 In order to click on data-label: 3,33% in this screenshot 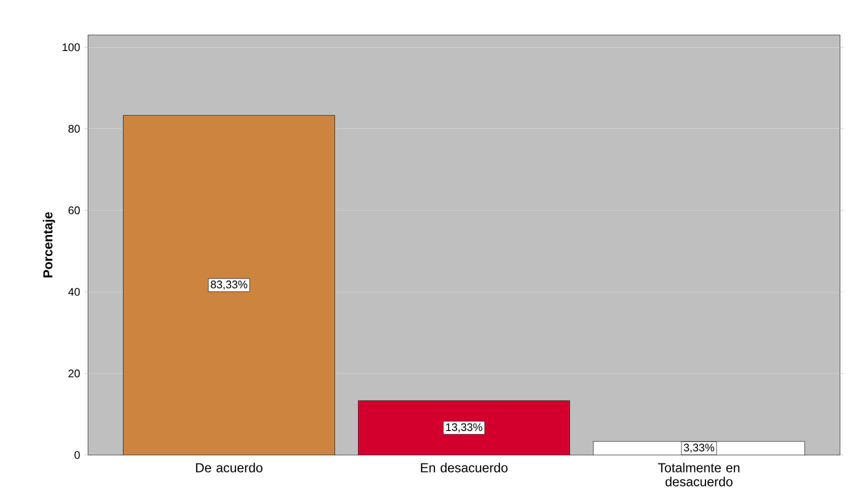, I will do `click(699, 448)`.